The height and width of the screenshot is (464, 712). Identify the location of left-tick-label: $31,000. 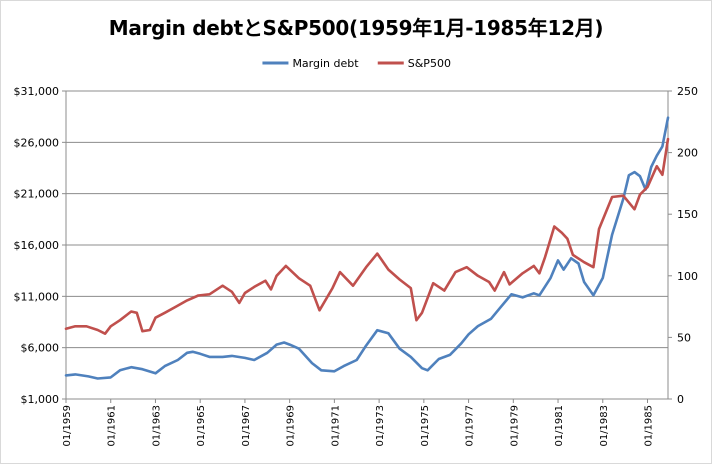
(37, 91).